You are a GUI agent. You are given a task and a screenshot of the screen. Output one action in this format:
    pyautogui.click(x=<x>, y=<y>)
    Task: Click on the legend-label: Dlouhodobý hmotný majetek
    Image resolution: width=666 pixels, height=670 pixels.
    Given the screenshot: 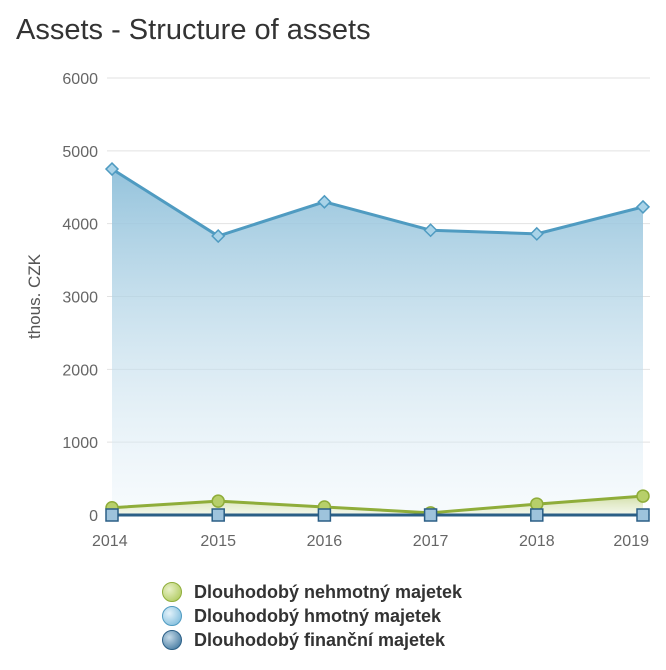 What is the action you would take?
    pyautogui.click(x=318, y=615)
    